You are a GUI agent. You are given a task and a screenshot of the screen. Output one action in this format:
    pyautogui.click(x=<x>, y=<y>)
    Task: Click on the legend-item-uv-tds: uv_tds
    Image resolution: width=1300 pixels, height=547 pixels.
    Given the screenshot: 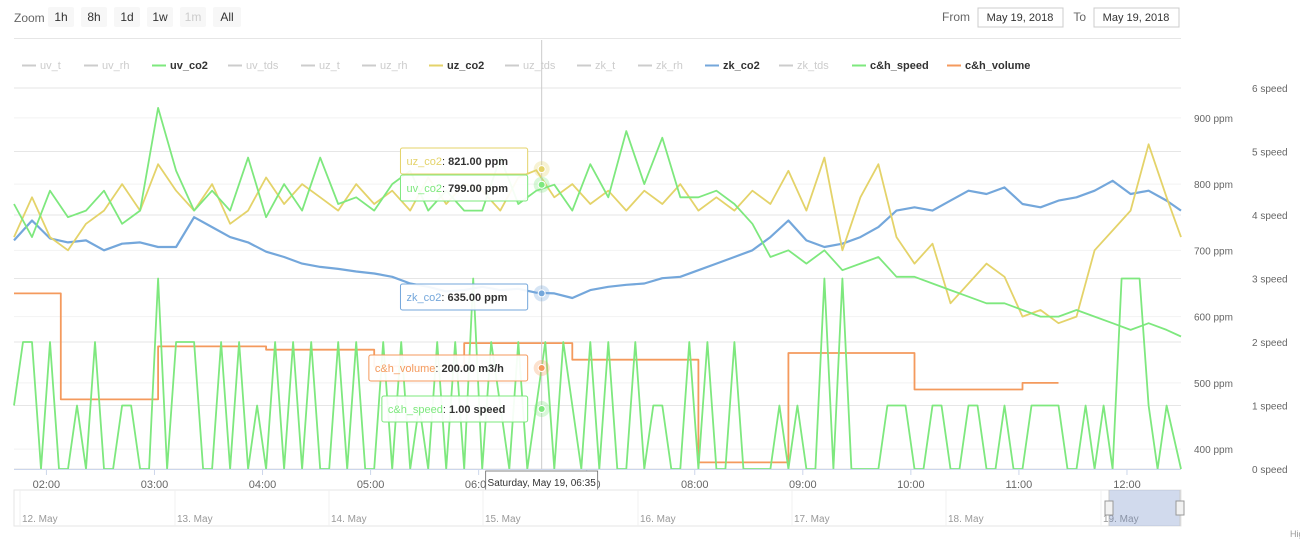 What is the action you would take?
    pyautogui.click(x=253, y=66)
    